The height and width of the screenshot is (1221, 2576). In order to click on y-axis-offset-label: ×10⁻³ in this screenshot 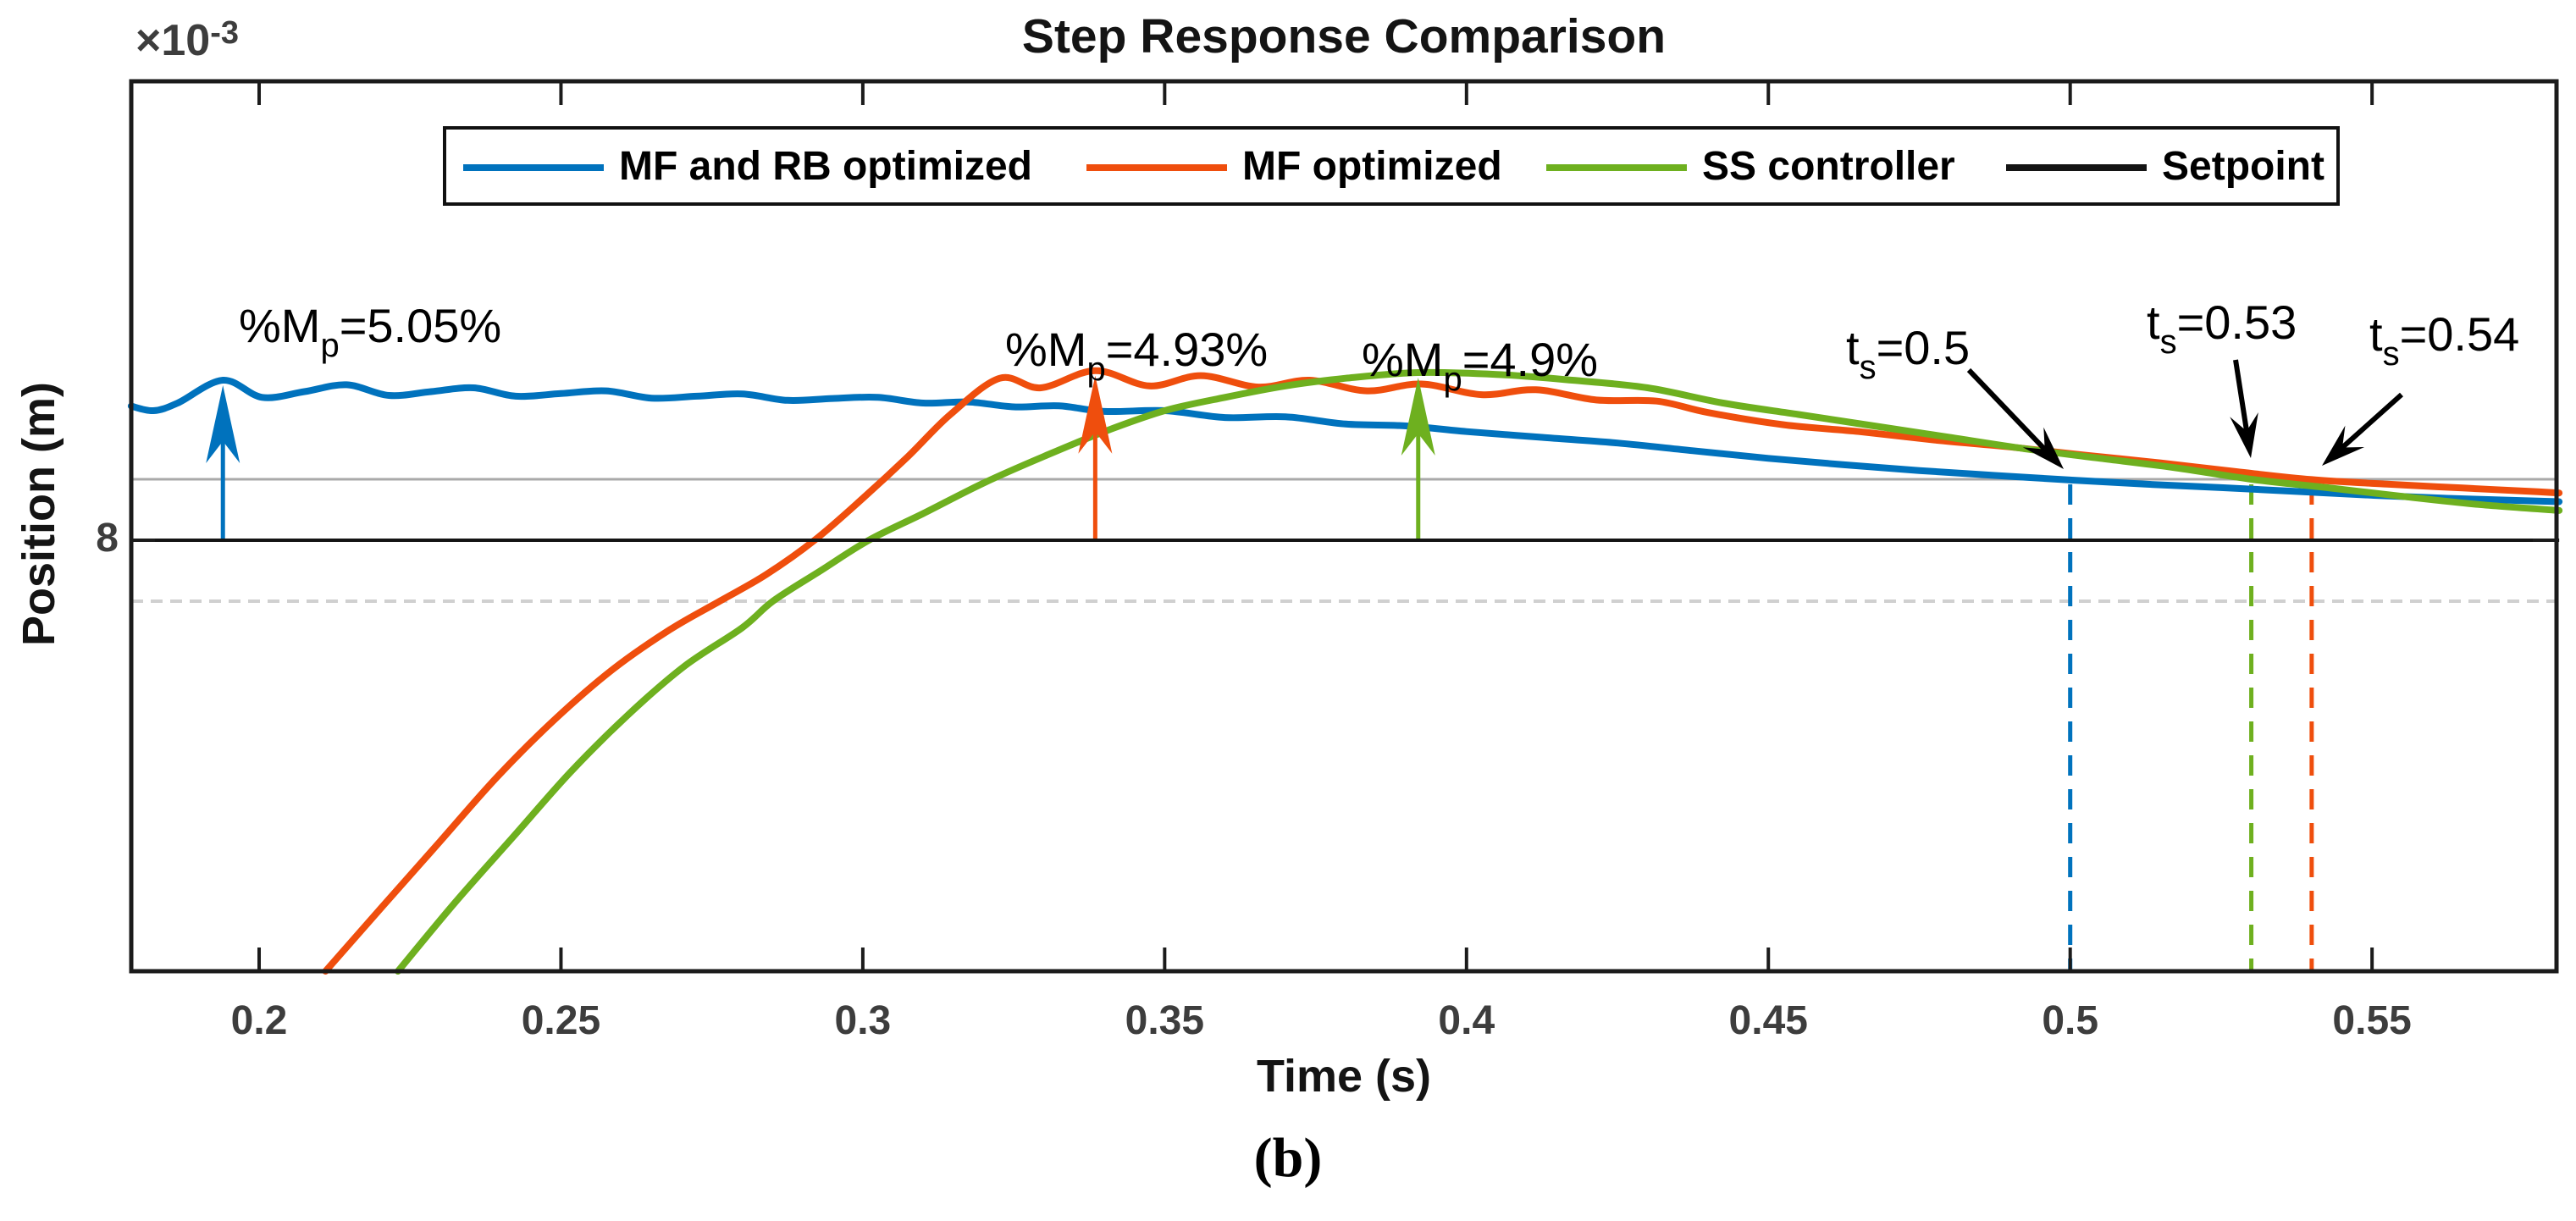, I will do `click(187, 40)`.